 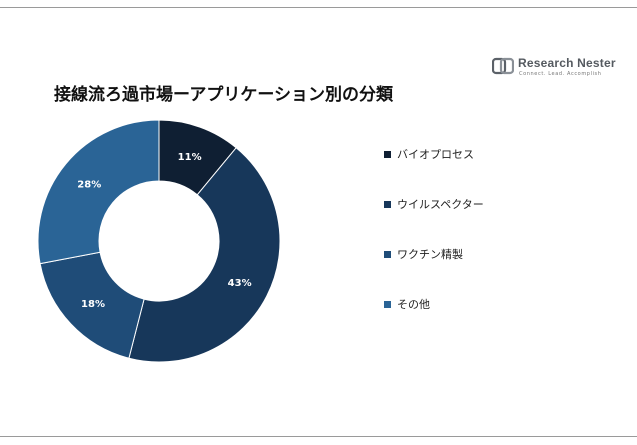 I want to click on legend-item: バイオプロセス, so click(x=429, y=154).